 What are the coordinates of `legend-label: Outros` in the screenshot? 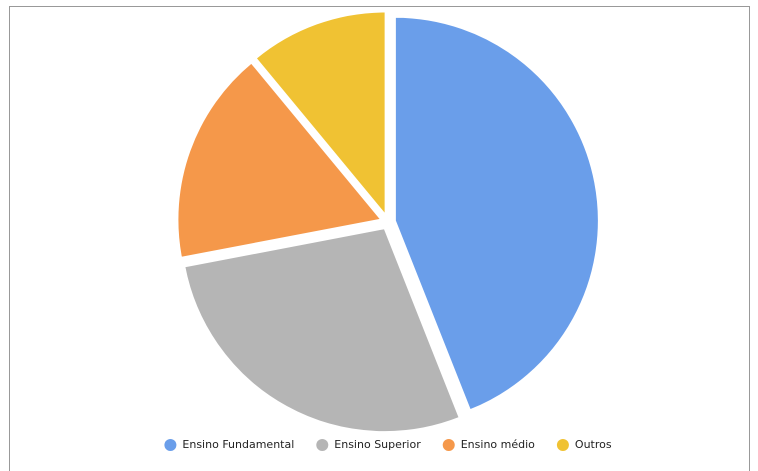 It's located at (593, 444).